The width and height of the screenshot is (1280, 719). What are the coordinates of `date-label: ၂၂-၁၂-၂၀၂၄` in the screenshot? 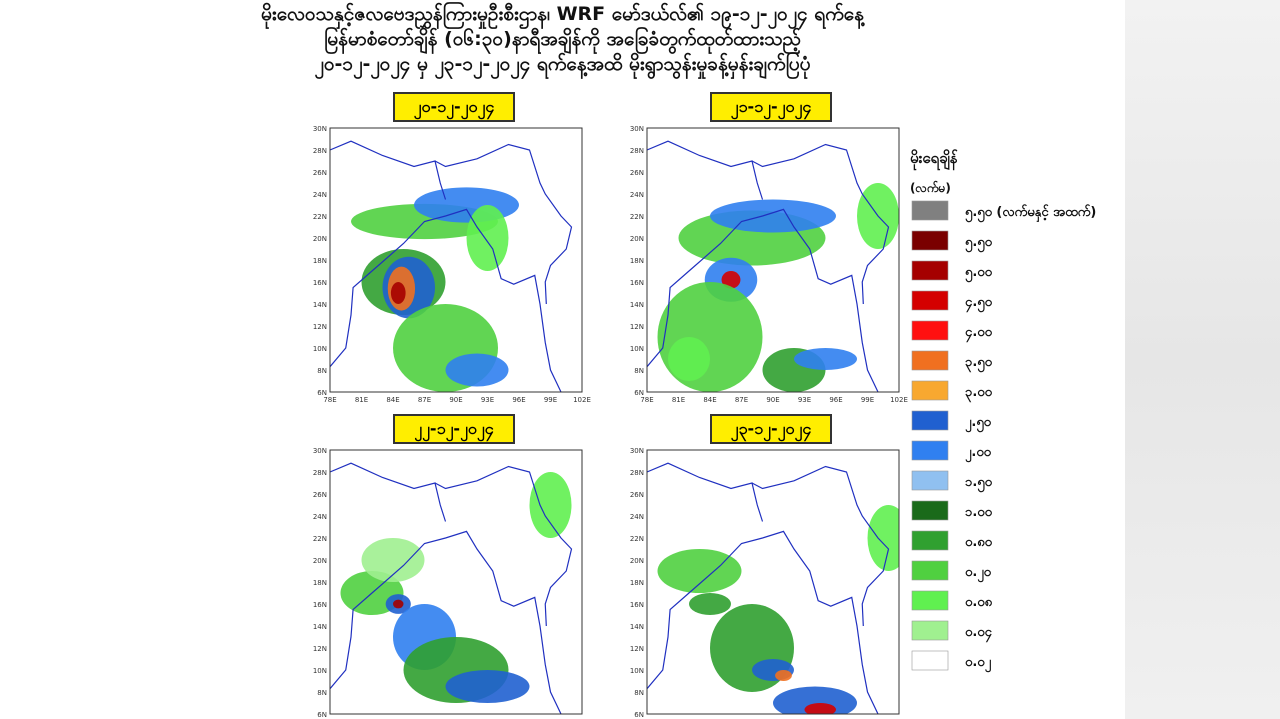 It's located at (454, 429).